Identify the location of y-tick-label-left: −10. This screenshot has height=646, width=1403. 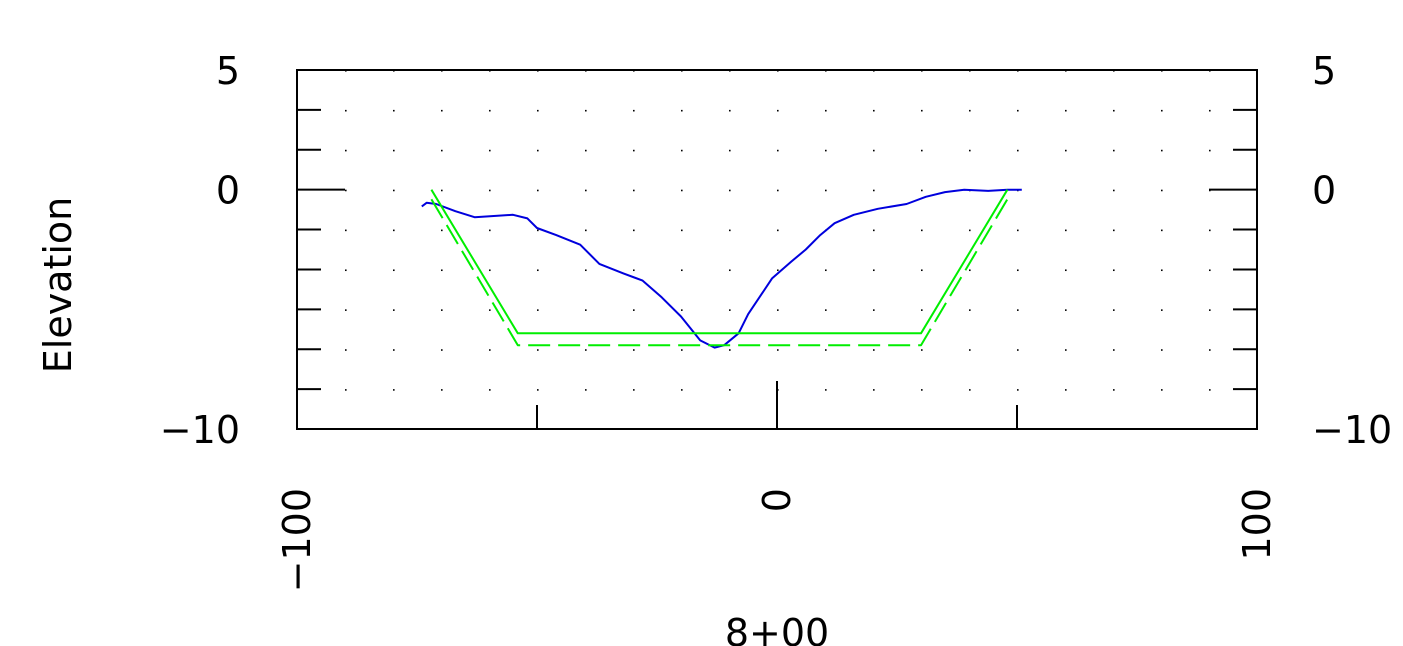
(200, 430).